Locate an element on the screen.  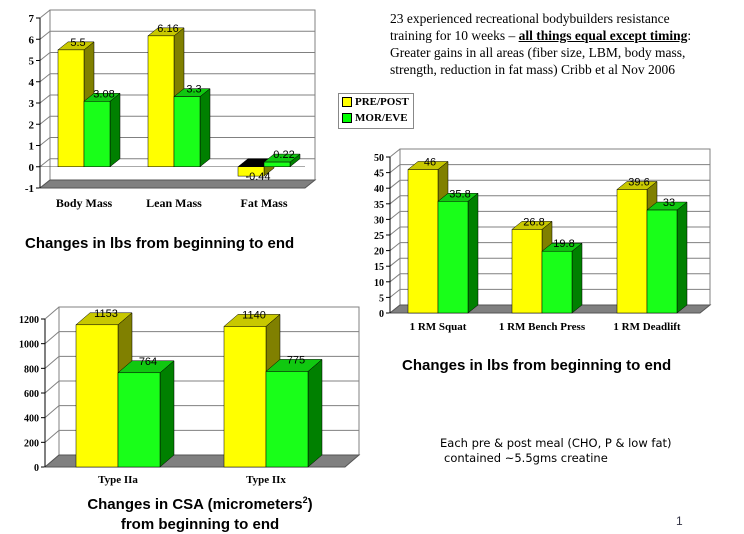
data-label: 35.8 is located at coordinates (459, 194).